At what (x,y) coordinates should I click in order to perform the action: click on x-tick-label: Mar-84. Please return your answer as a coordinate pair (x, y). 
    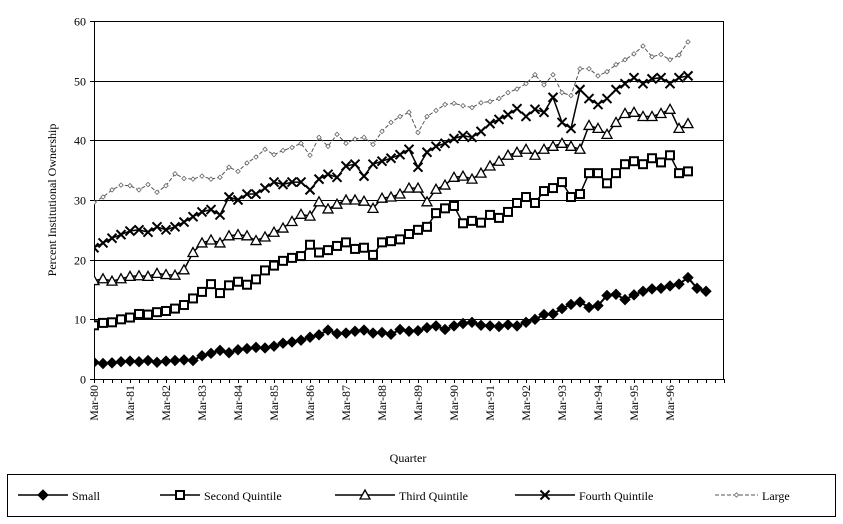
    Looking at the image, I should click on (238, 403).